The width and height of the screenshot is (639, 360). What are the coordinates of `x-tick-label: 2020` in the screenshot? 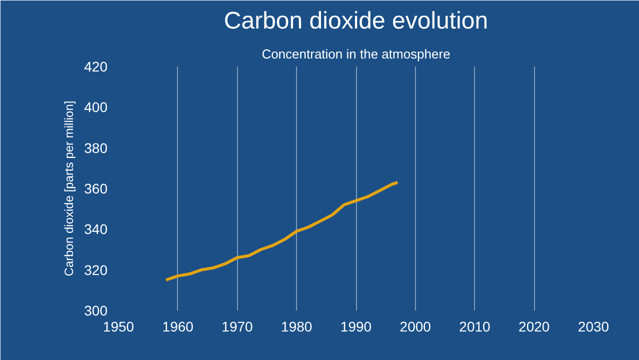 It's located at (534, 326).